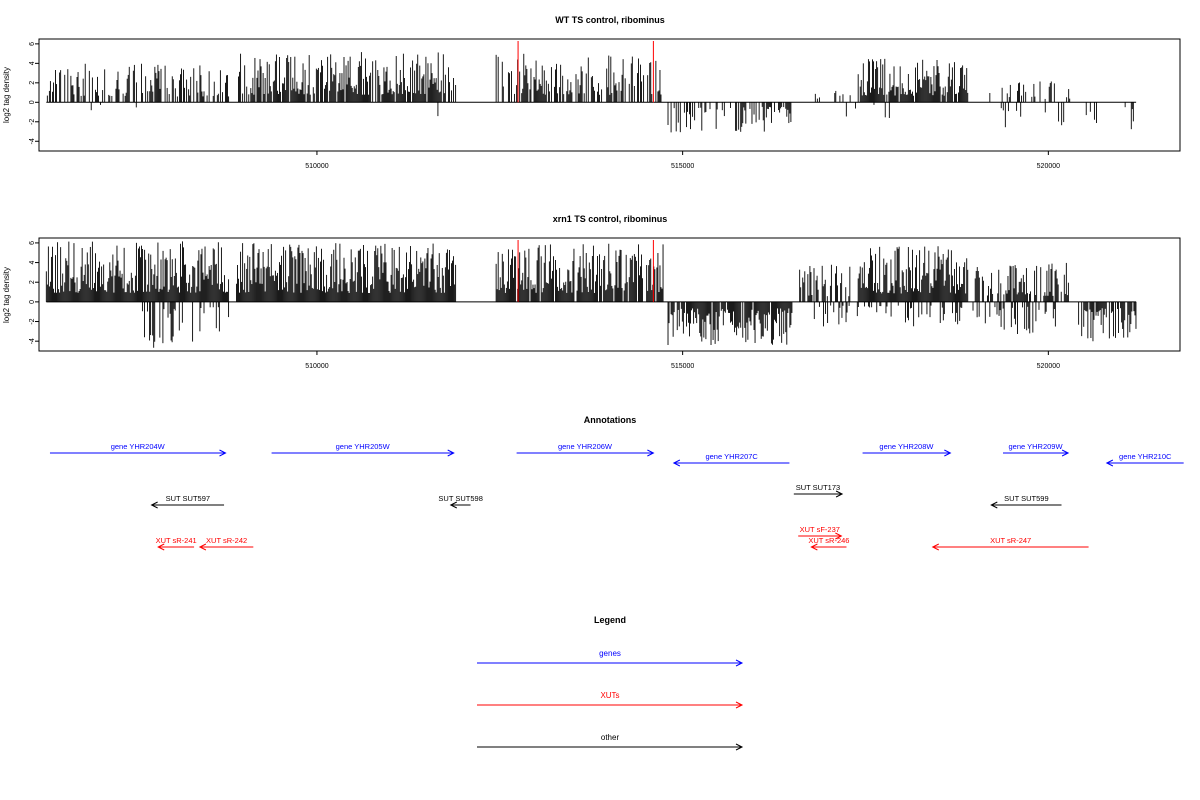 The width and height of the screenshot is (1200, 800). I want to click on legend-title: Legend, so click(610, 620).